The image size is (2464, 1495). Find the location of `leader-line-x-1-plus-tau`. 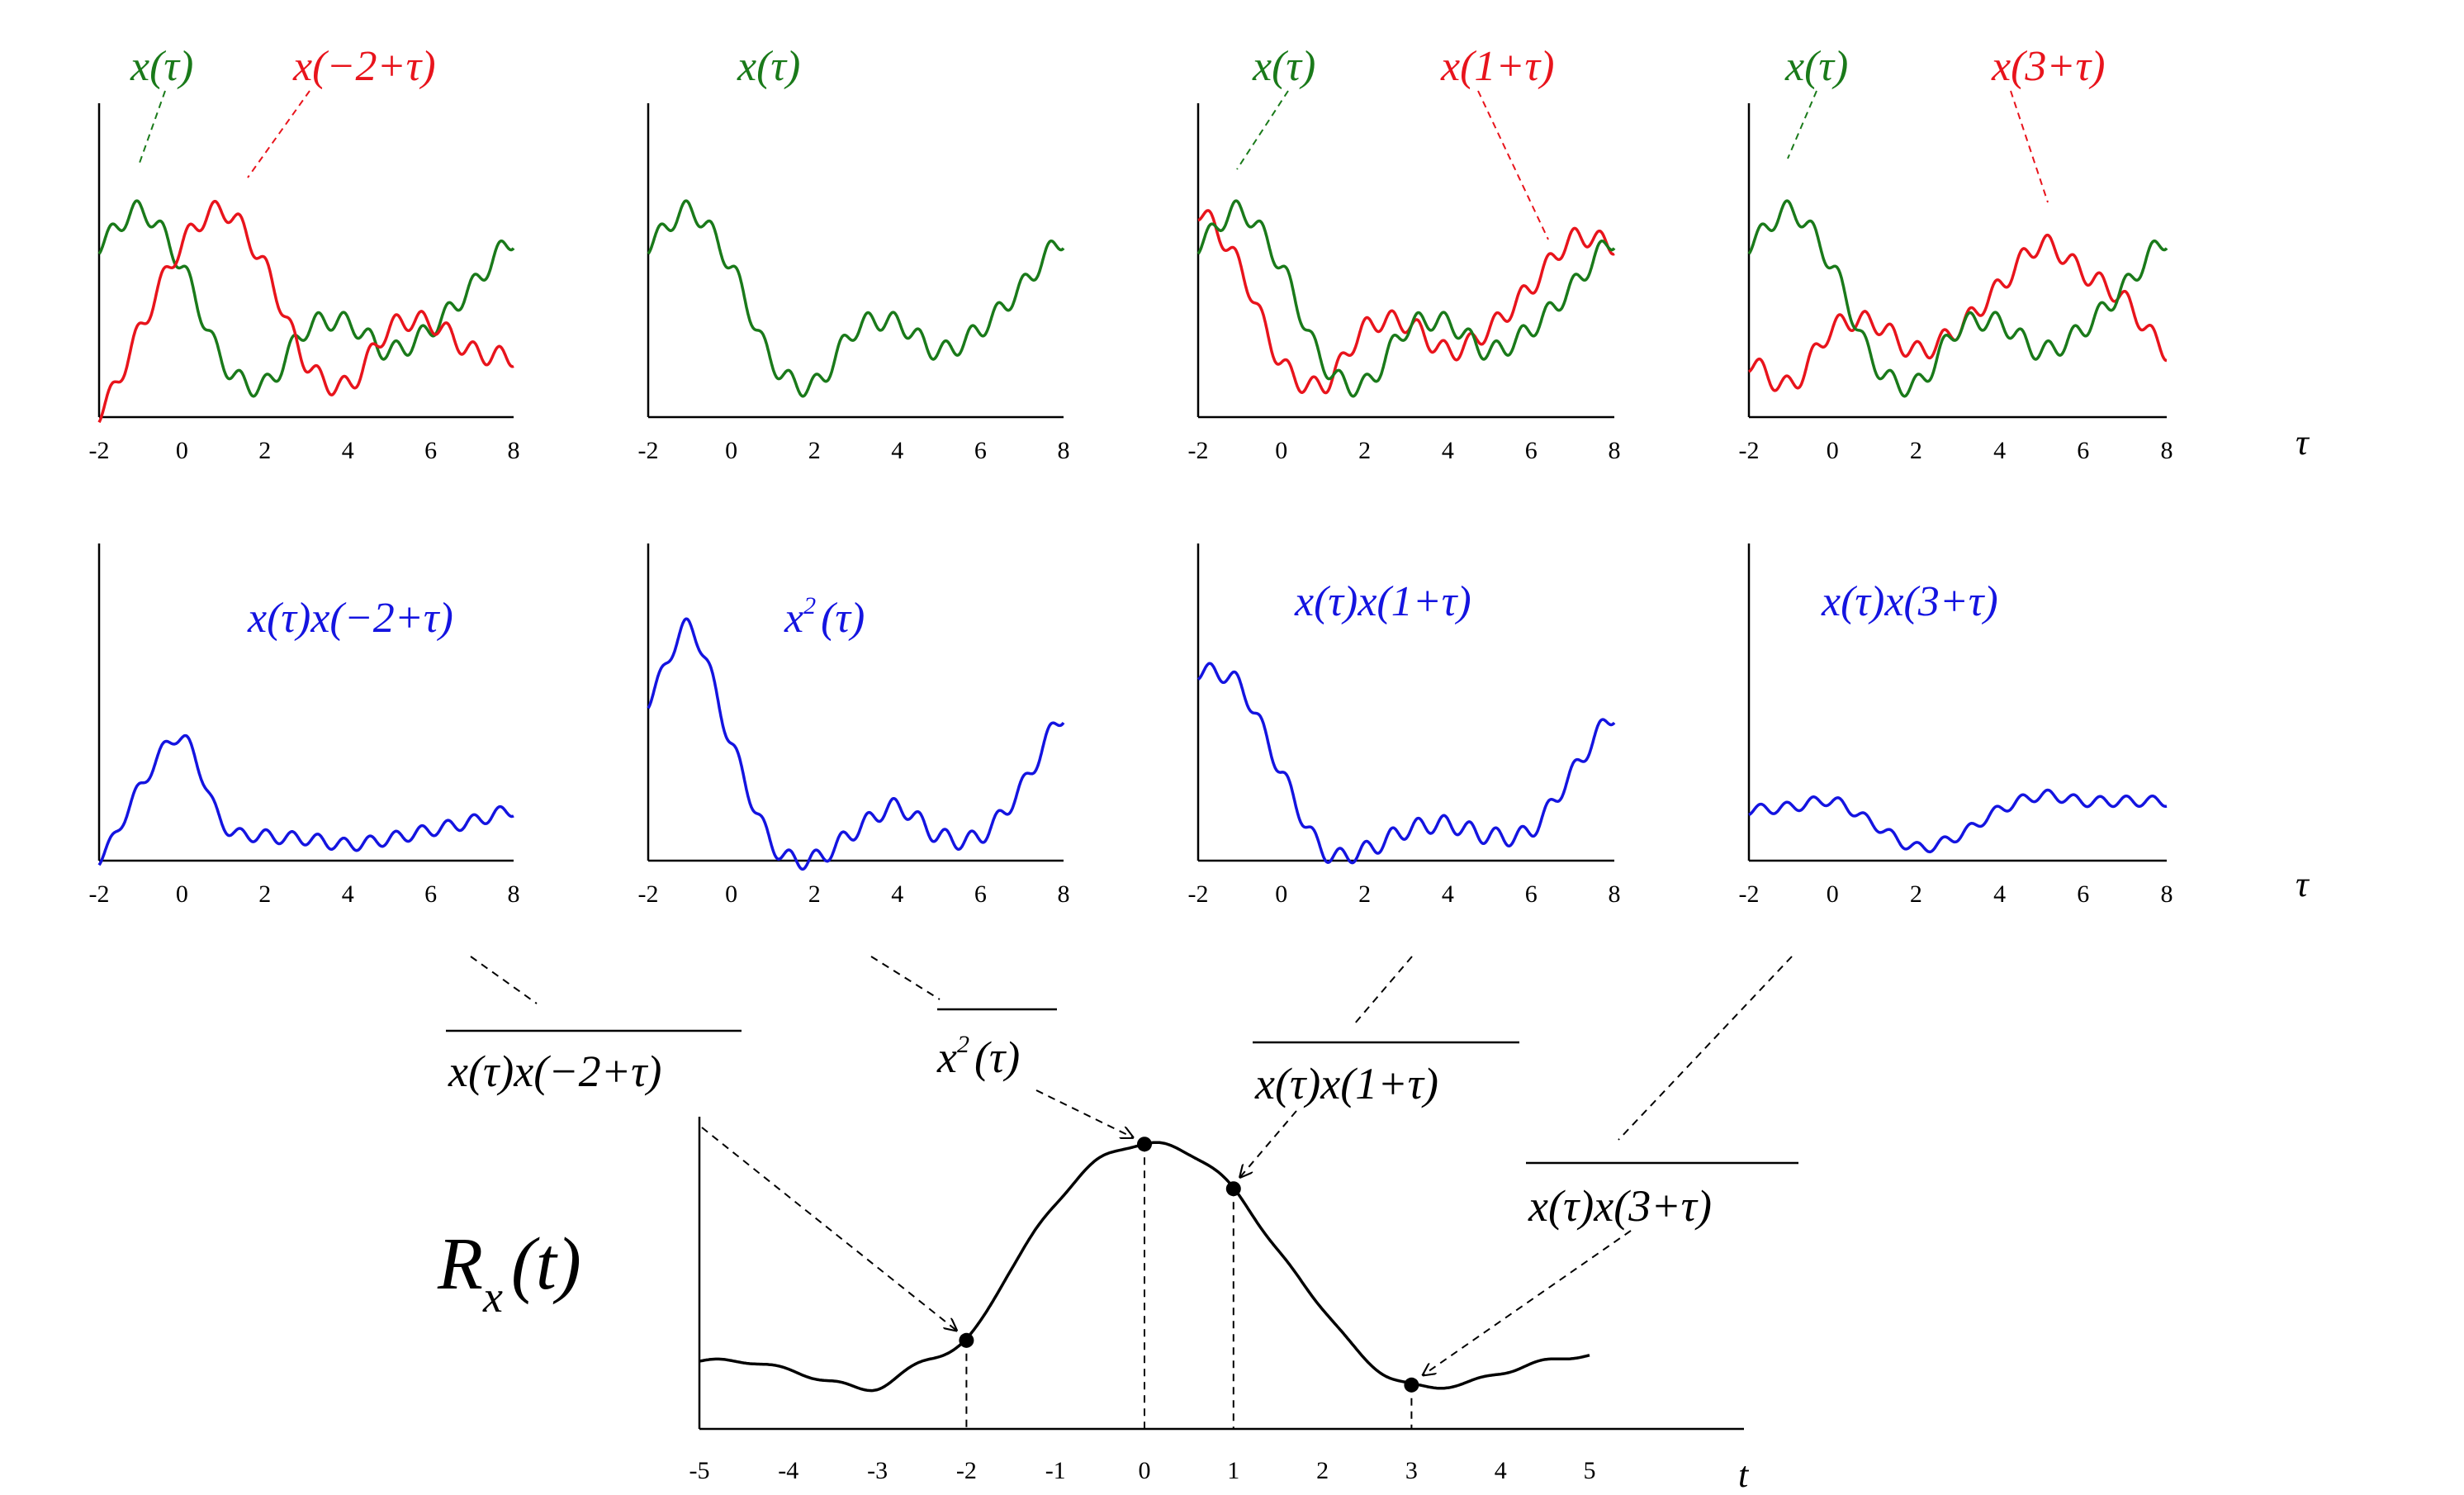

leader-line-x-1-plus-tau is located at coordinates (1513, 165).